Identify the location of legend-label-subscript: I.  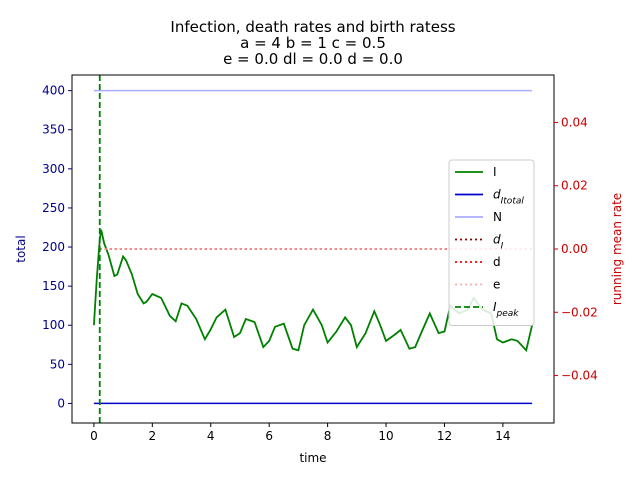
(502, 247).